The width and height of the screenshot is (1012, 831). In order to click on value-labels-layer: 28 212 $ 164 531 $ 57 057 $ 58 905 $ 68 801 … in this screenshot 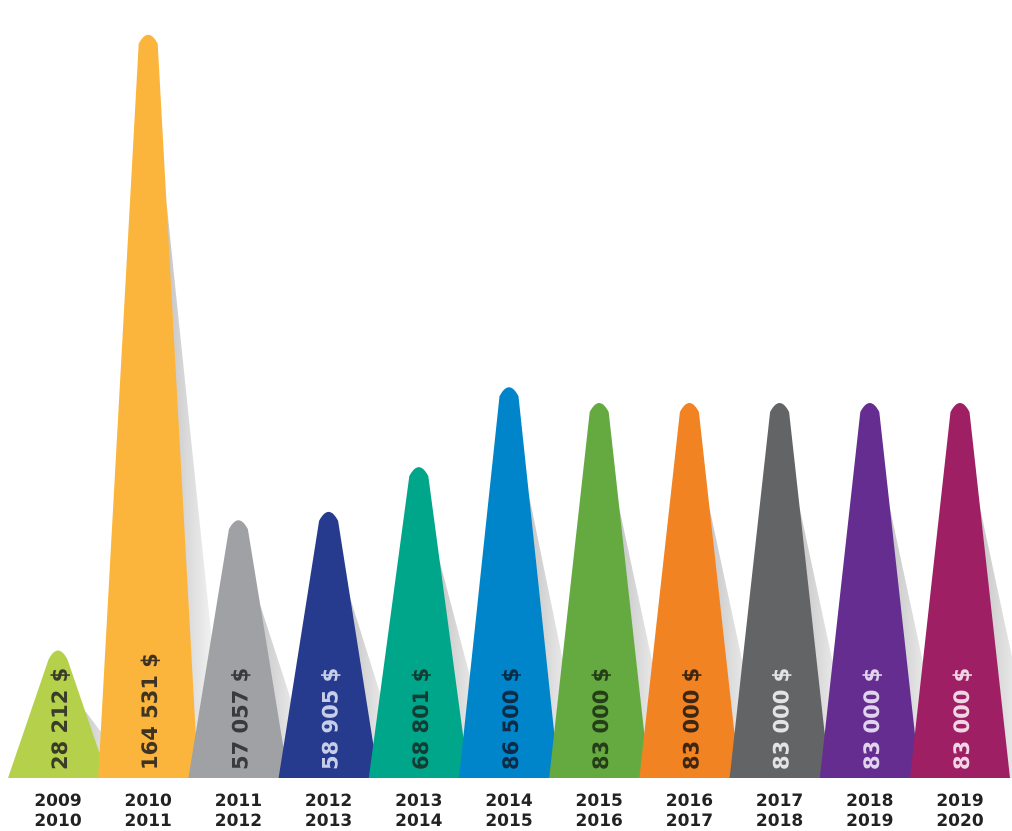, I will do `click(511, 711)`.